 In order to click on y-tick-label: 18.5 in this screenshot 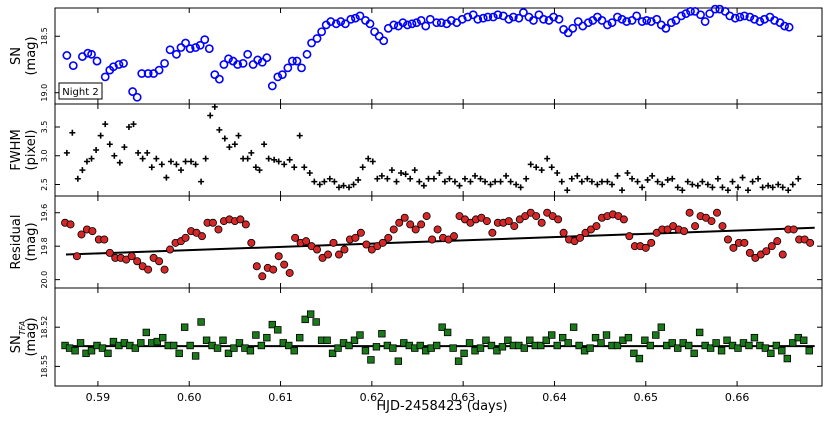, I will do `click(44, 36)`.